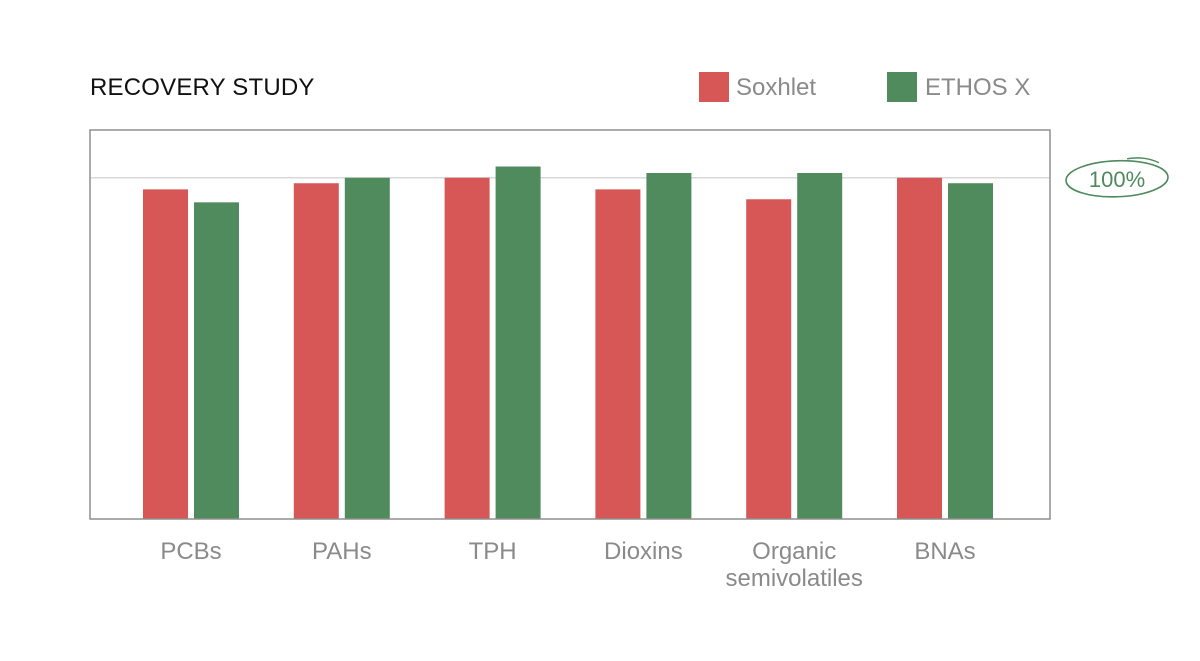 This screenshot has width=1200, height=661. I want to click on legend: Soxhlet ETHOS X, so click(864, 87).